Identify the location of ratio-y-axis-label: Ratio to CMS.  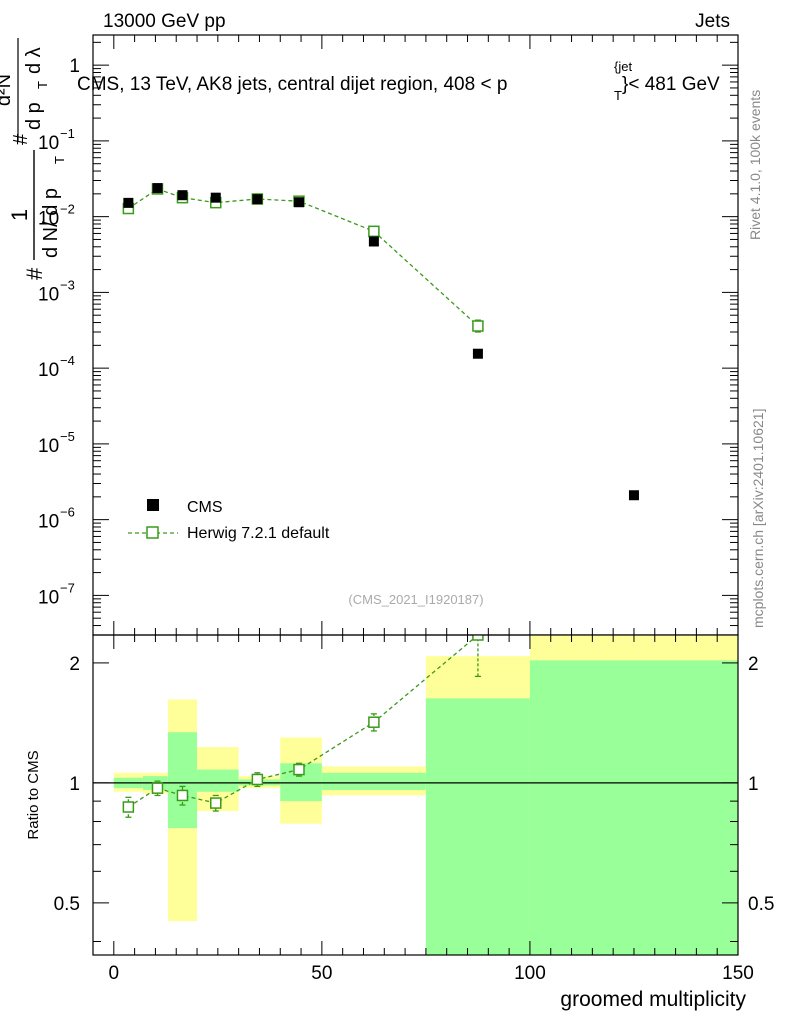
(33, 794).